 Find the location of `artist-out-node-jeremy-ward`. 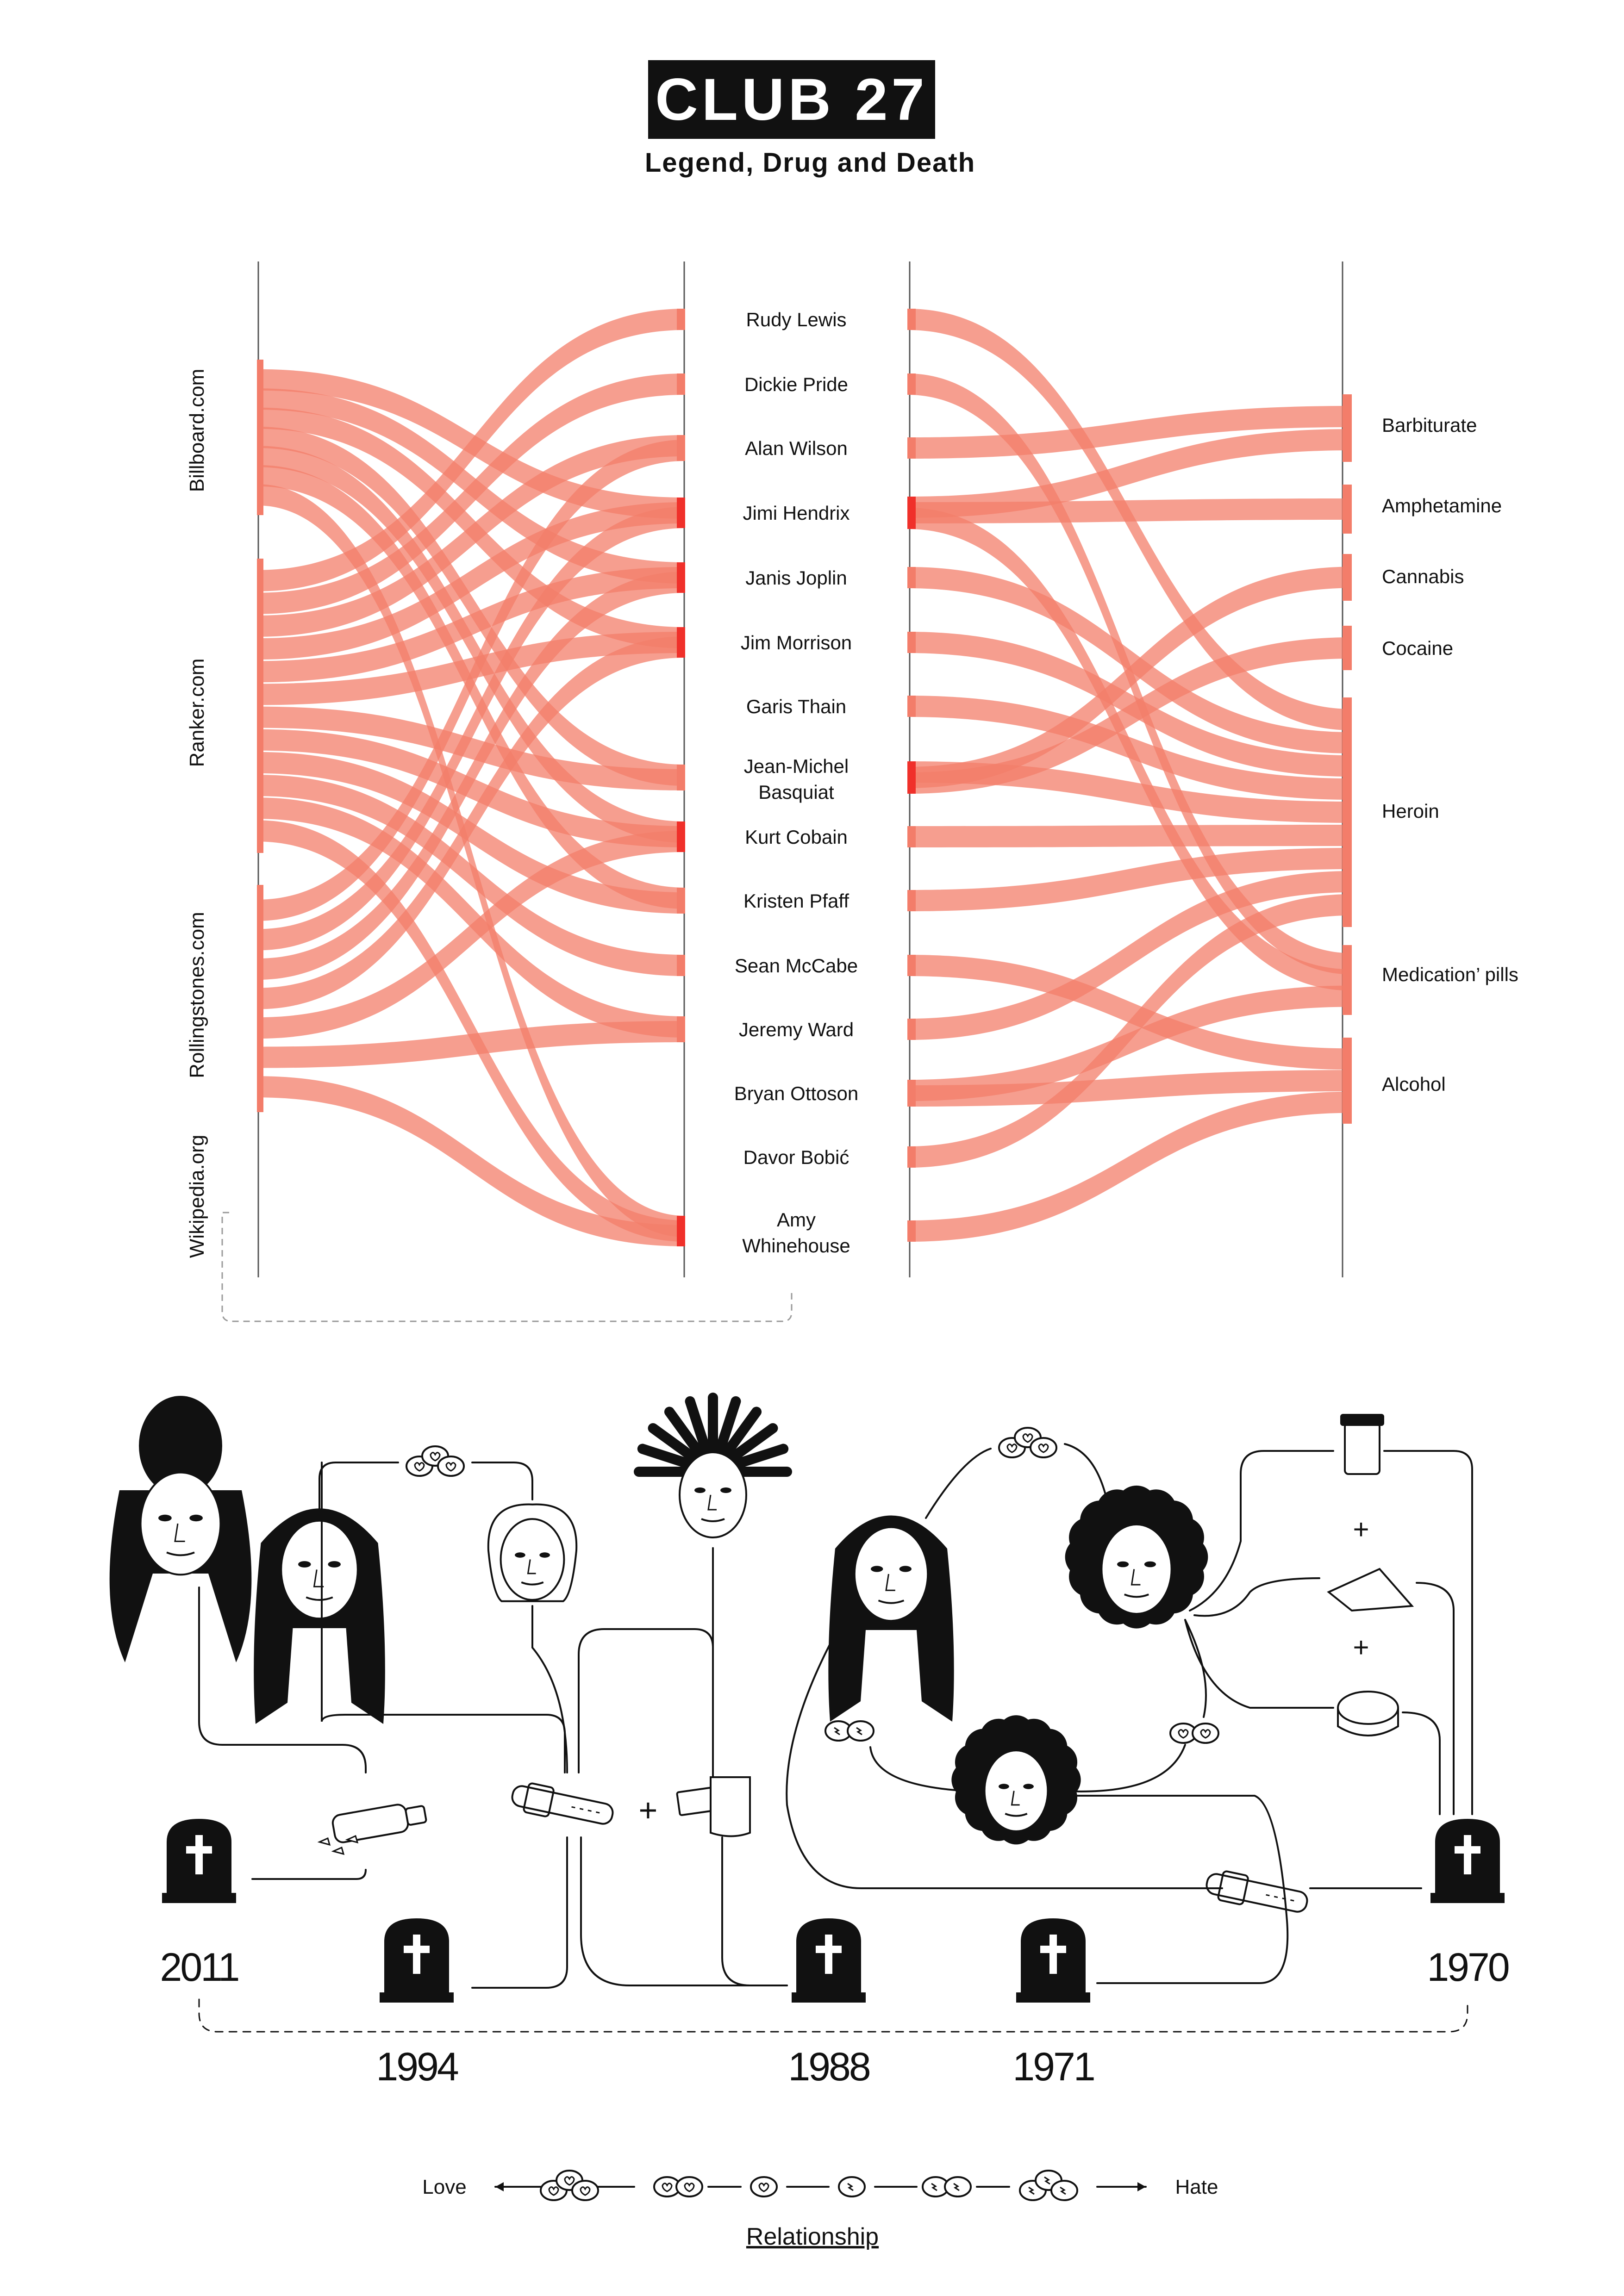

artist-out-node-jeremy-ward is located at coordinates (911, 1029).